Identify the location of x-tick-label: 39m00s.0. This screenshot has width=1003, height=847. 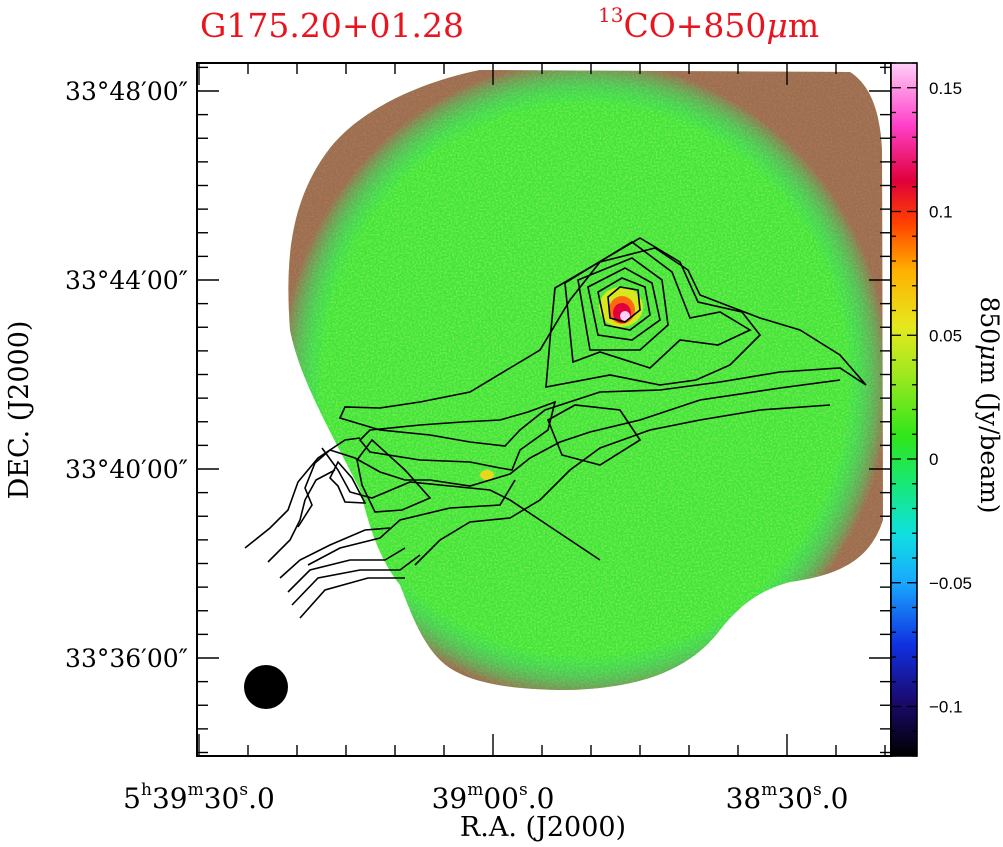
(493, 797).